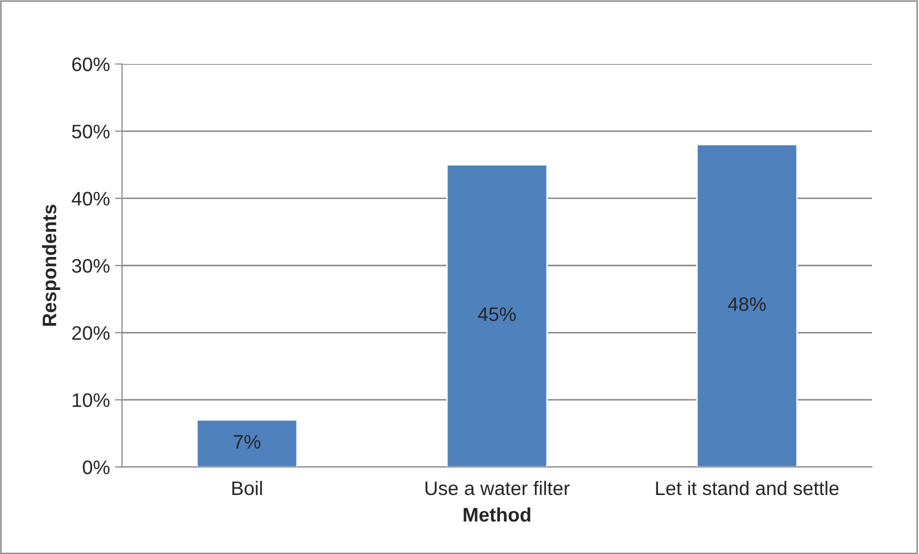 This screenshot has height=554, width=919. Describe the element at coordinates (96, 467) in the screenshot. I see `y-tick-label: 0%` at that location.